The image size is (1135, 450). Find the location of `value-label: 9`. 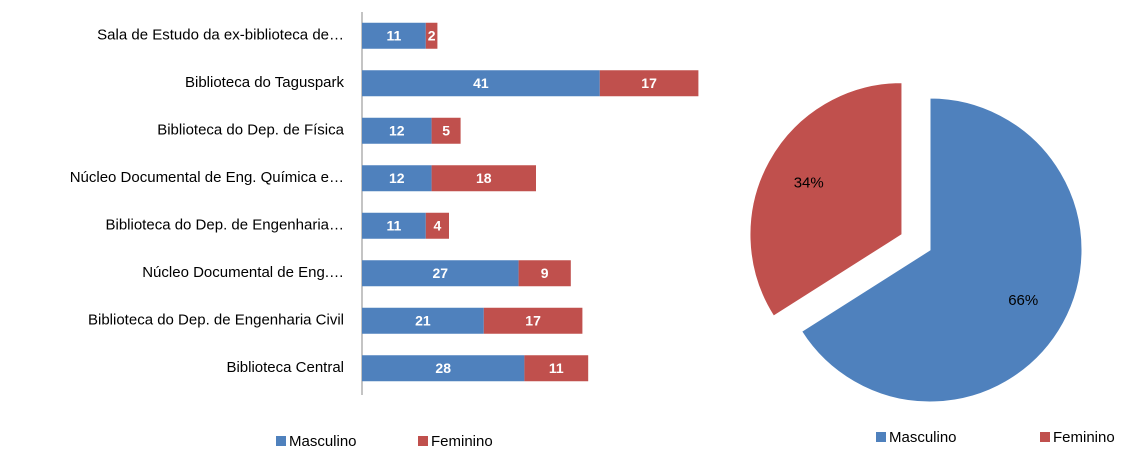

value-label: 9 is located at coordinates (545, 273).